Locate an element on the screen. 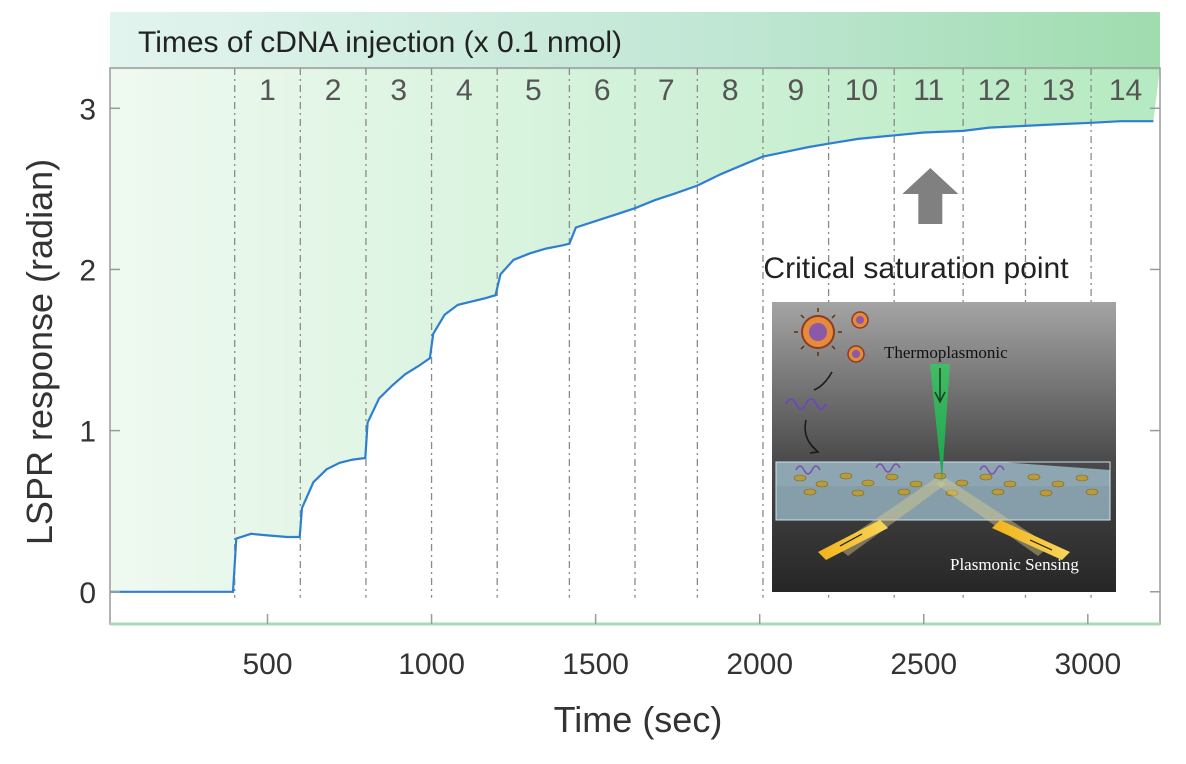  schematic-inset: Thermoplasmonic Plasmonic Sensing is located at coordinates (944, 447).